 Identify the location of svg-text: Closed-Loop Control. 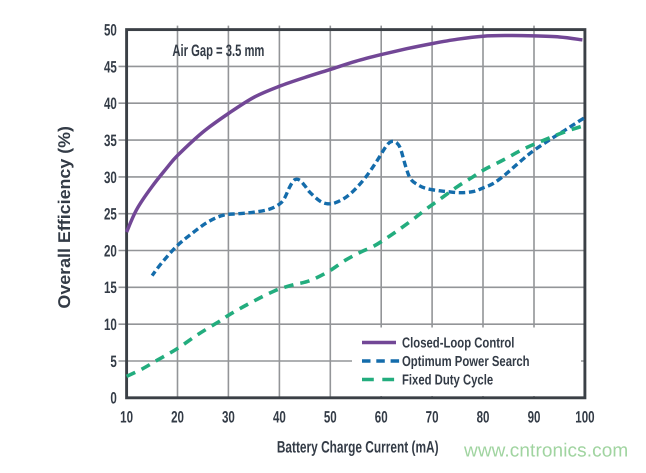
(458, 344).